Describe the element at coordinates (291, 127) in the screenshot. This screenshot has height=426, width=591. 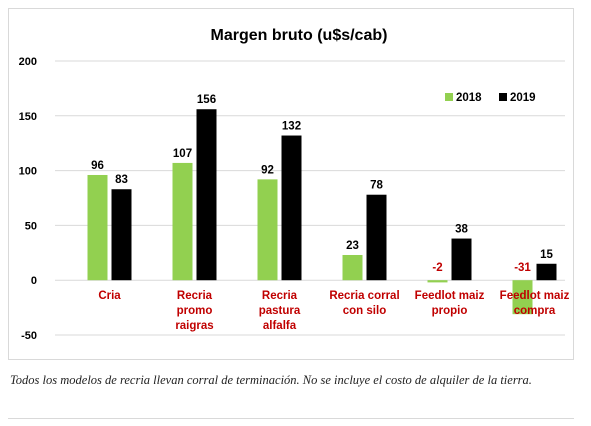
I see `data-label: 132` at that location.